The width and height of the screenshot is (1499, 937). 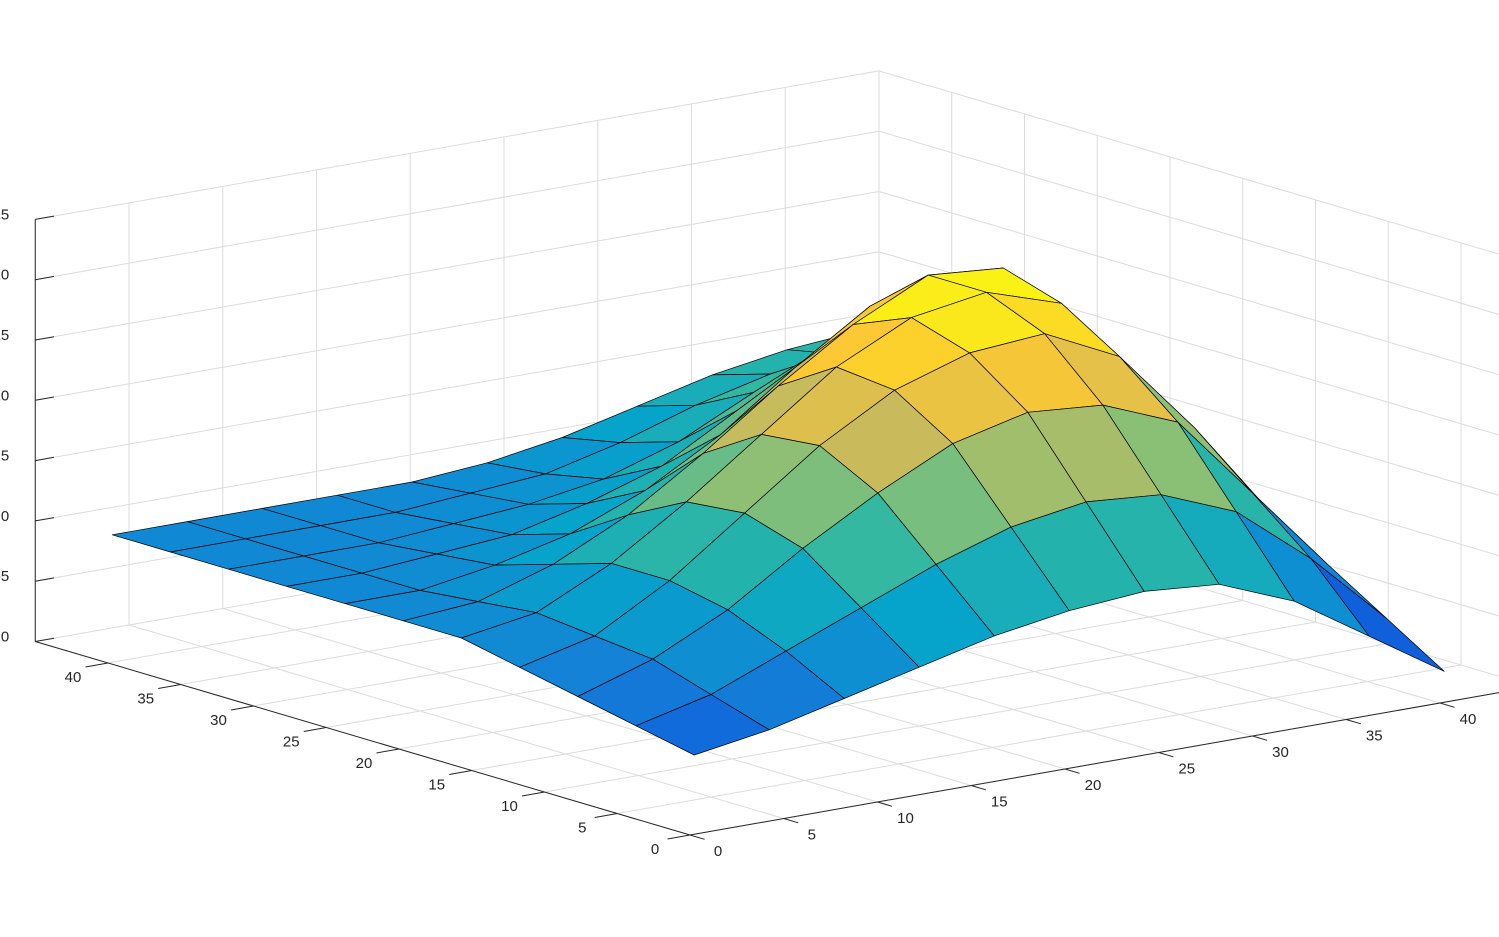 I want to click on x-tick-label: 25, so click(x=1186, y=768).